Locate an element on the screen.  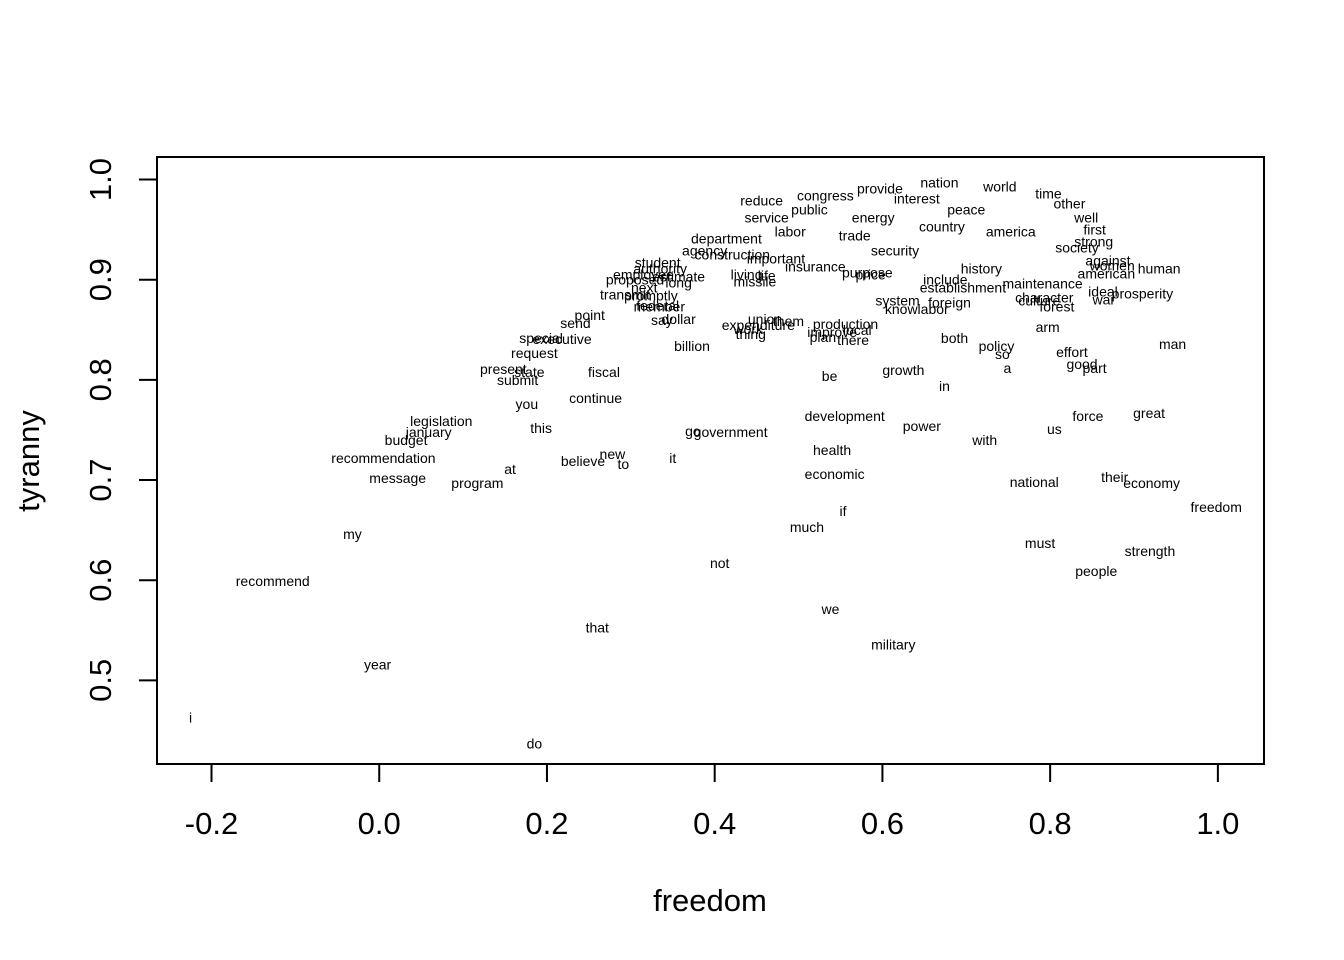
point-label: well is located at coordinates (1085, 218).